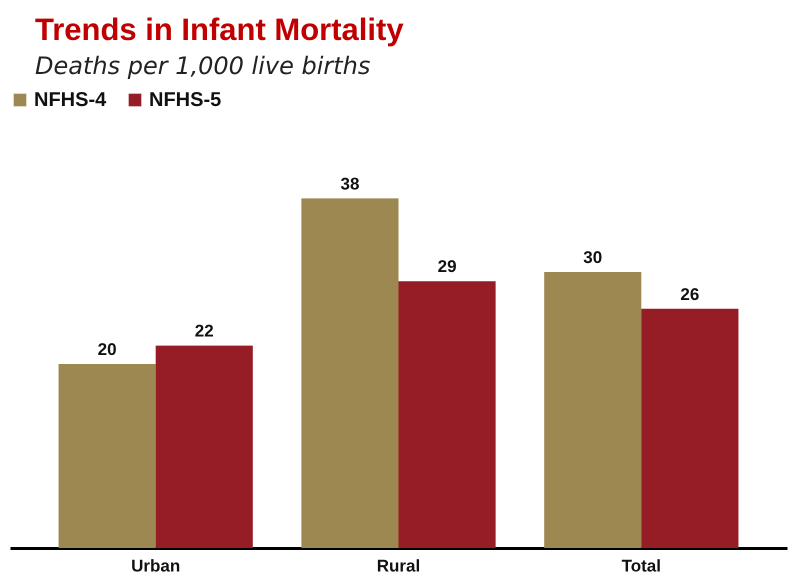 The height and width of the screenshot is (579, 797). Describe the element at coordinates (641, 566) in the screenshot. I see `x-tick-label: Total` at that location.